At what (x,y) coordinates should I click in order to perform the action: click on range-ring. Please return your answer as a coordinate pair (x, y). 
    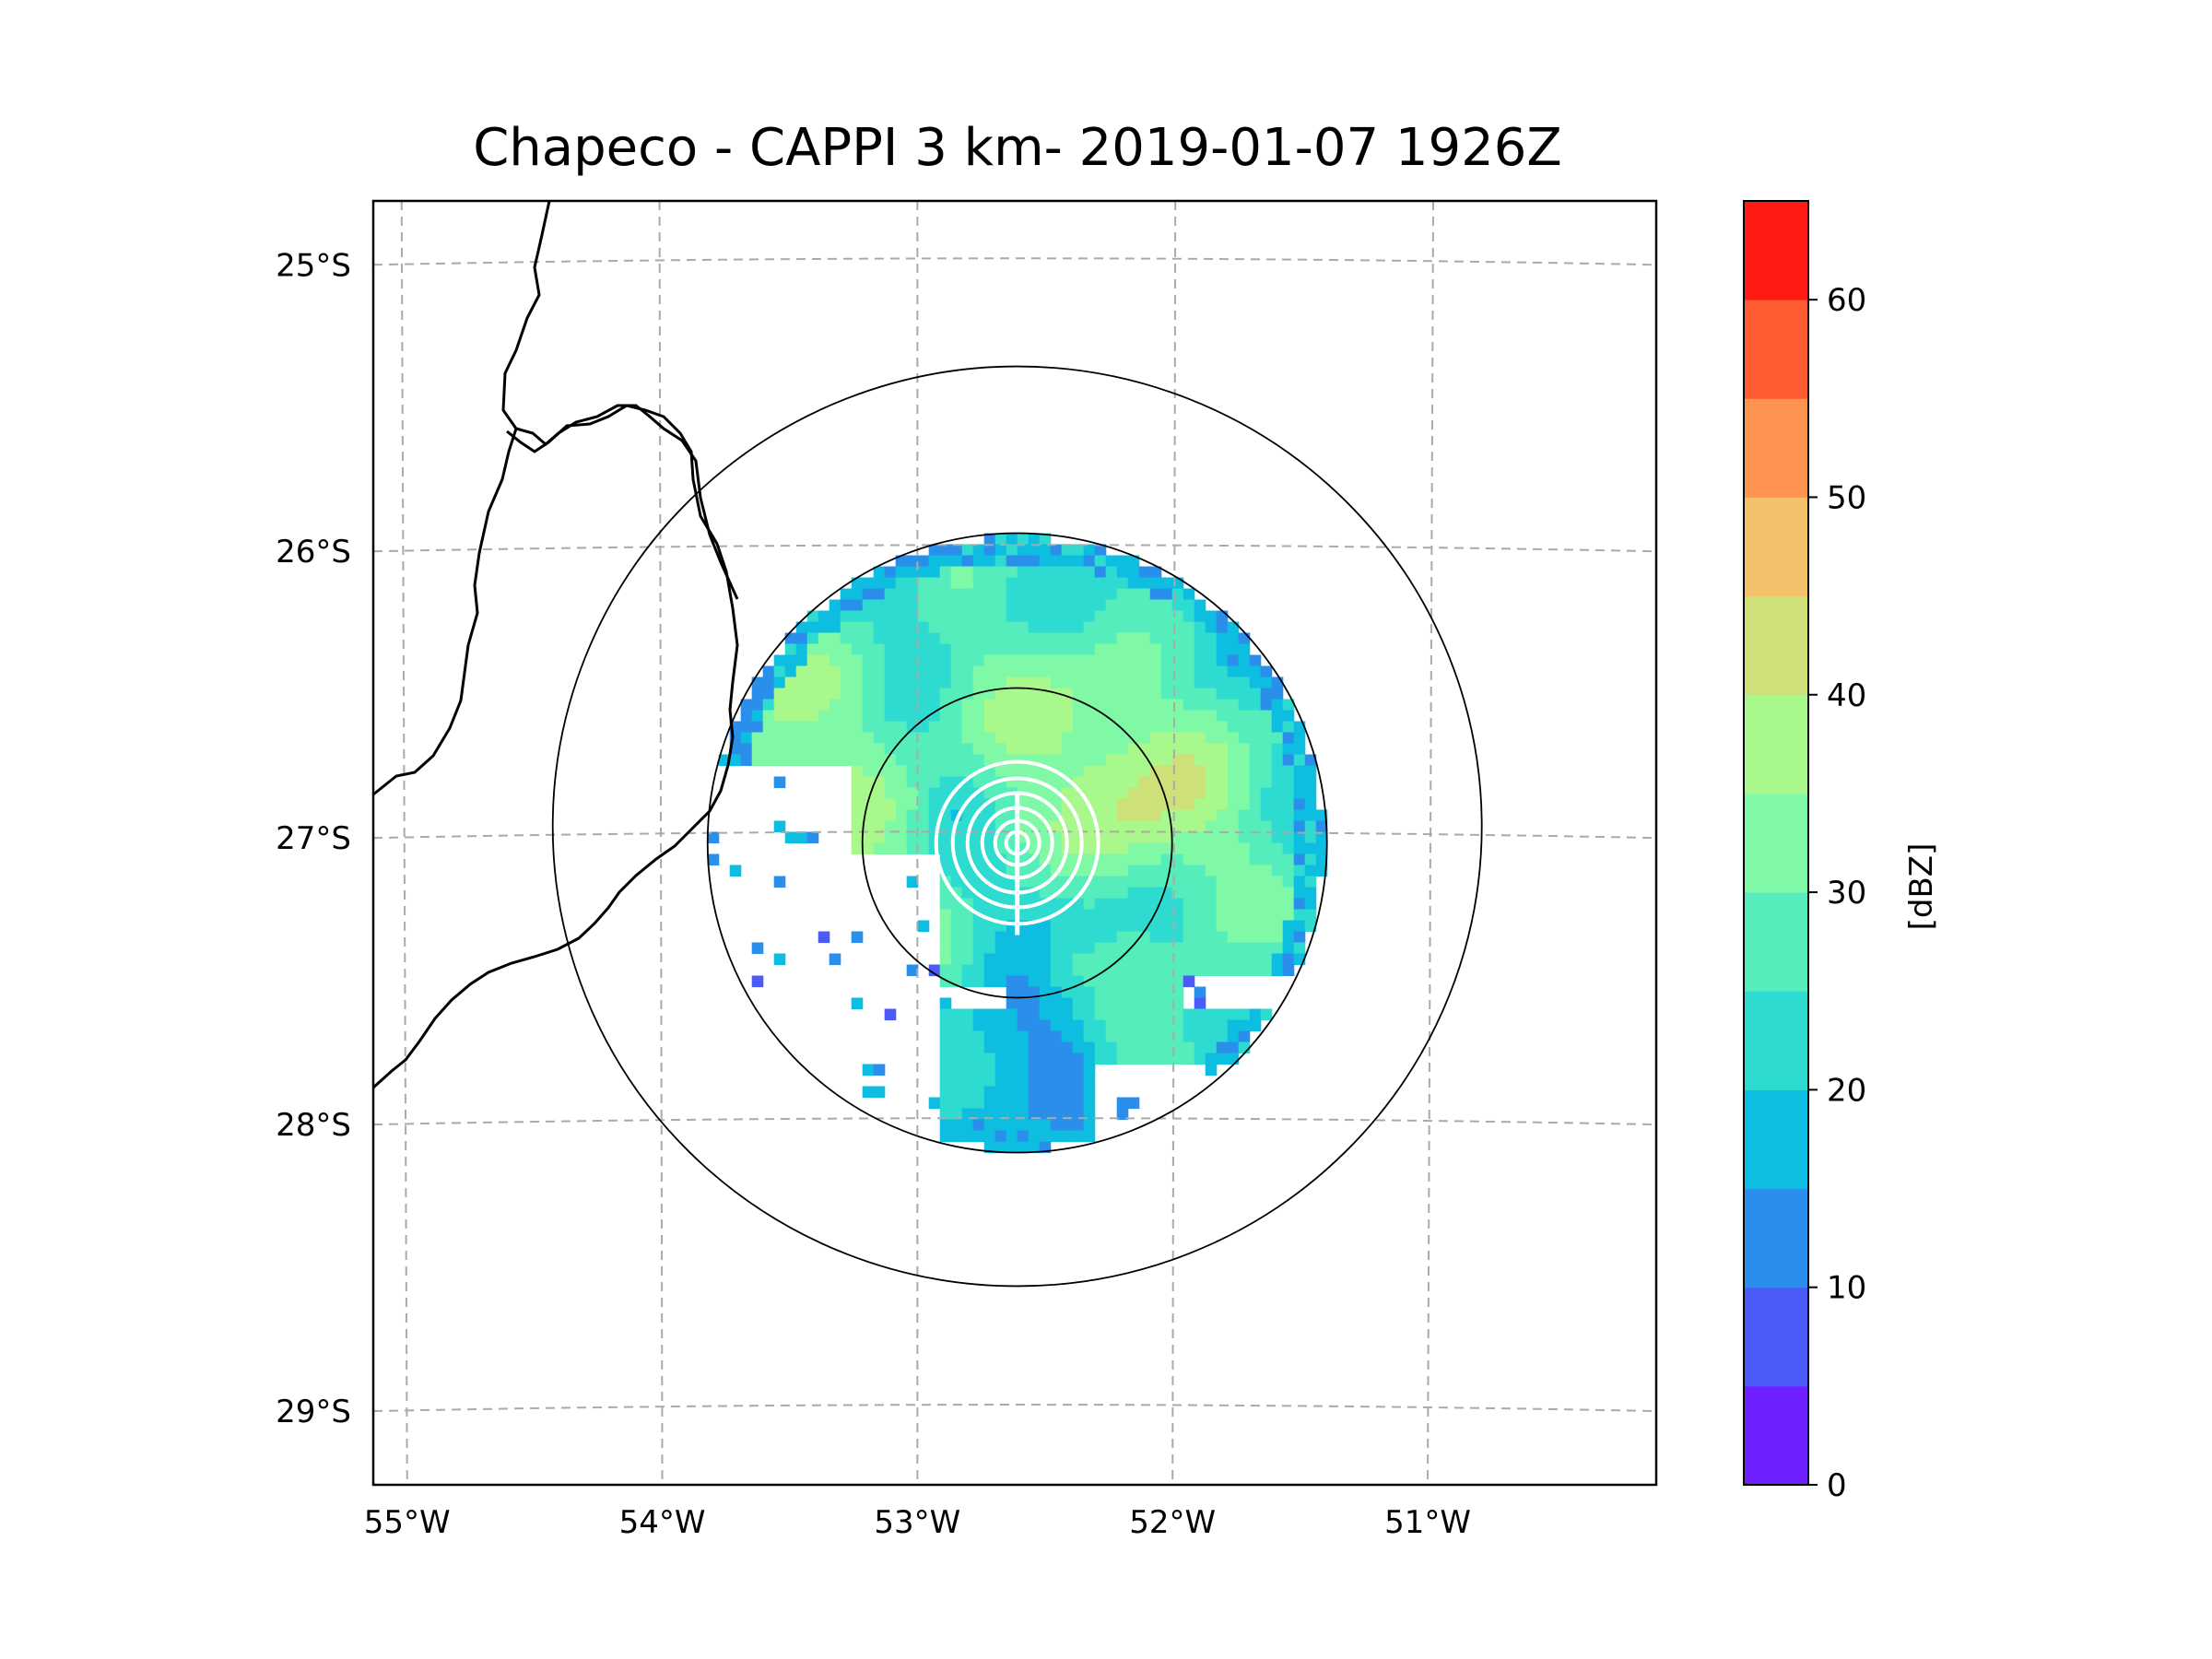
    Looking at the image, I should click on (1017, 843).